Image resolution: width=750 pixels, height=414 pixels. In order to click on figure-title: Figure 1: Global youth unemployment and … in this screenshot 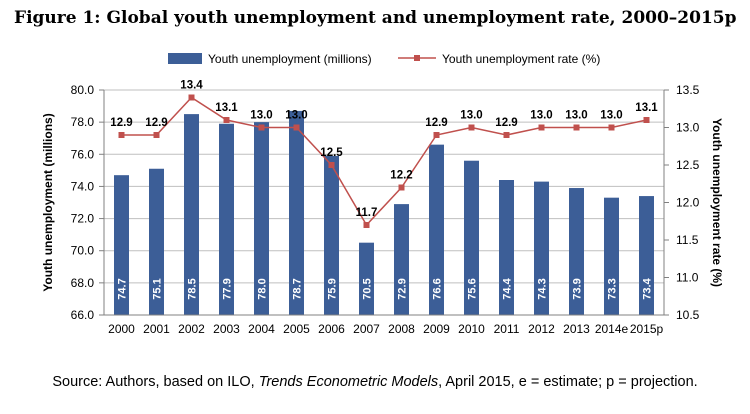, I will do `click(375, 18)`.